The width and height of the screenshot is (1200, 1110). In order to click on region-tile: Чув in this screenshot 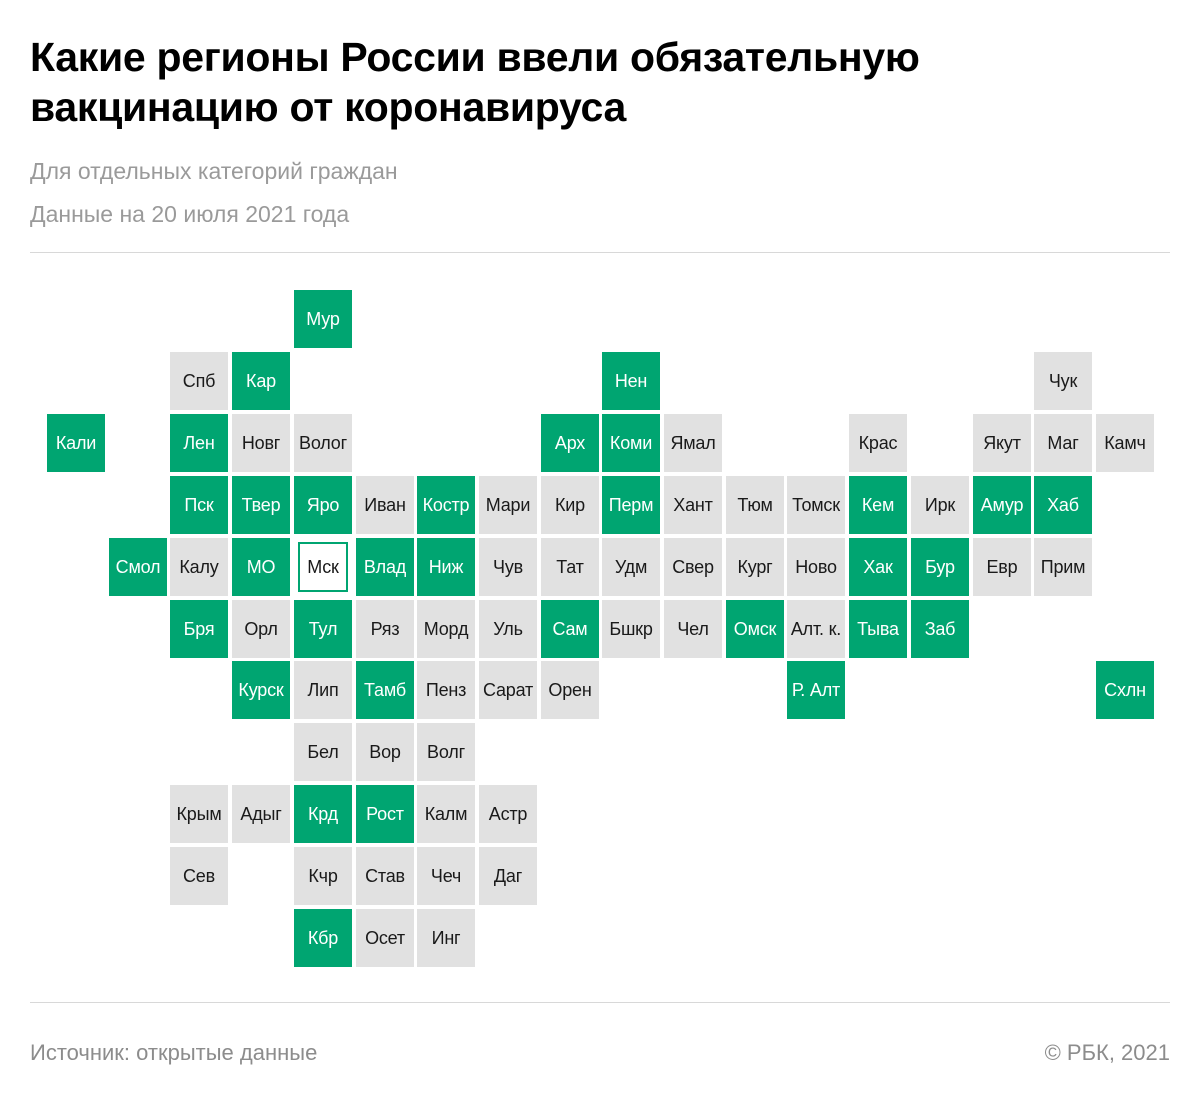, I will do `click(508, 567)`.